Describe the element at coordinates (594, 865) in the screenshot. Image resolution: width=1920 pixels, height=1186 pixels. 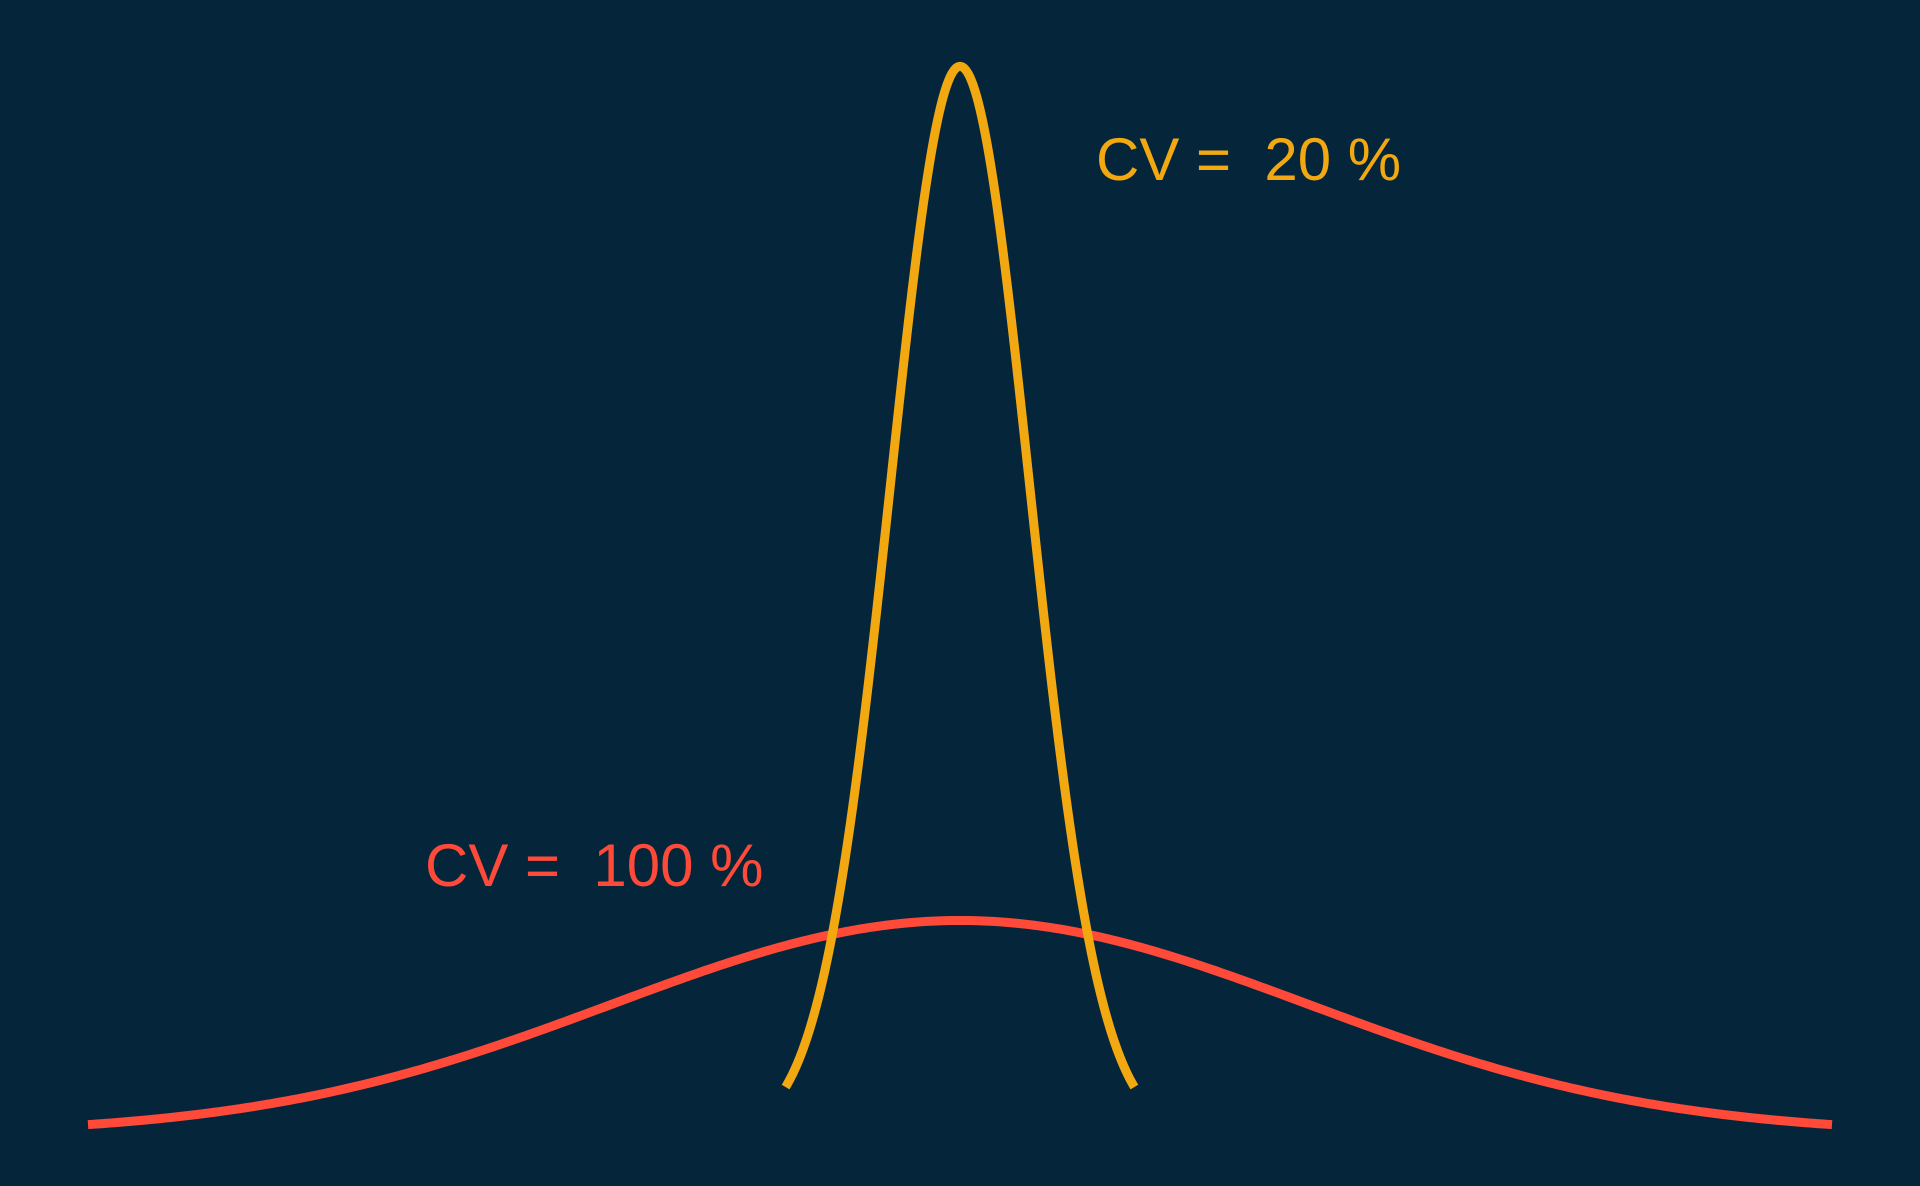
I see `series-label-cv-100: CV = 100 %` at that location.